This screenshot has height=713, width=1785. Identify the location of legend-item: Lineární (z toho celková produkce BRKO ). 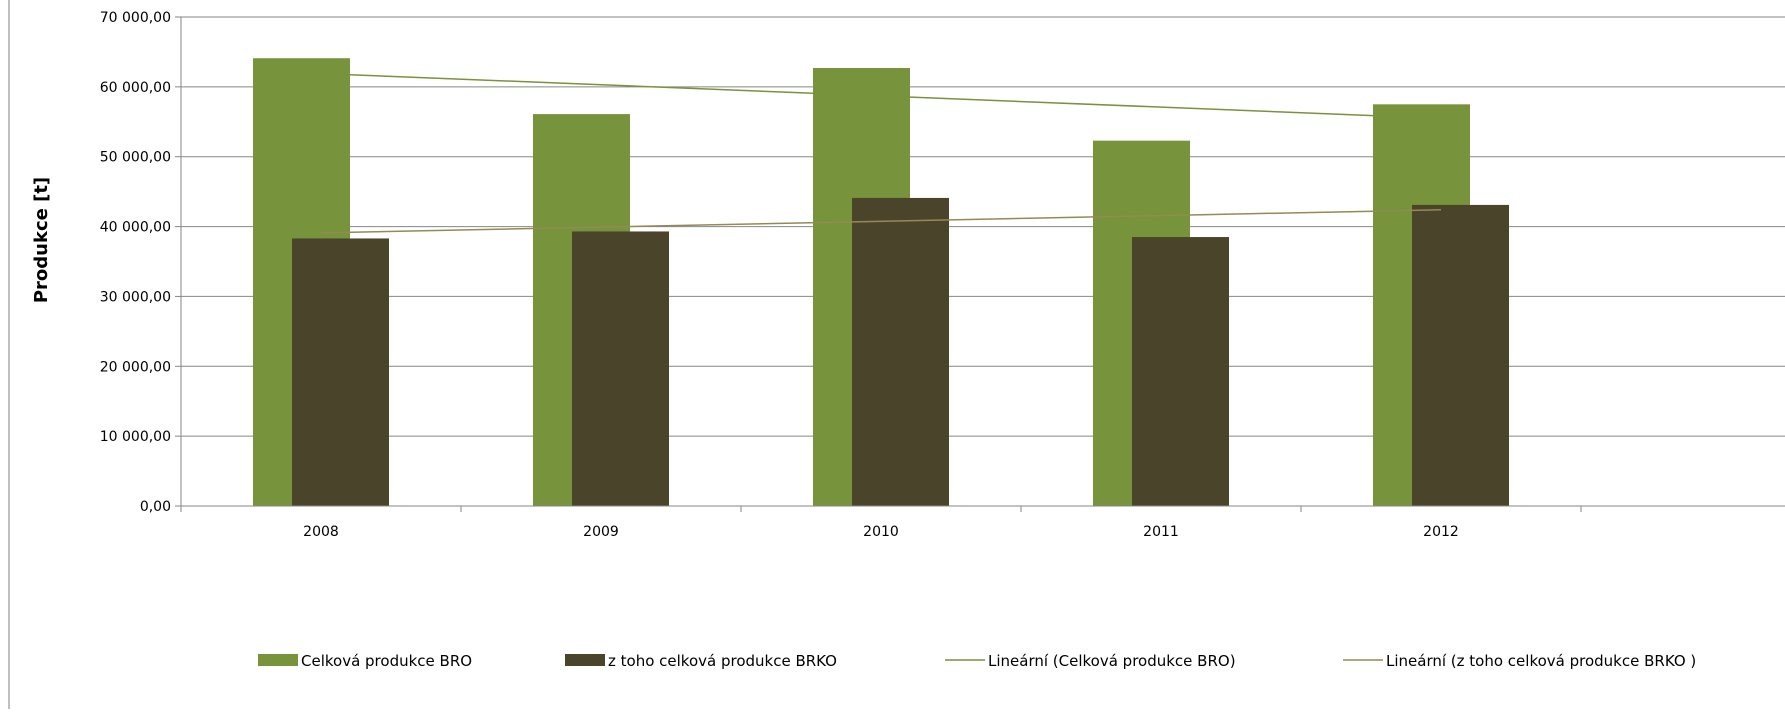
(1519, 661).